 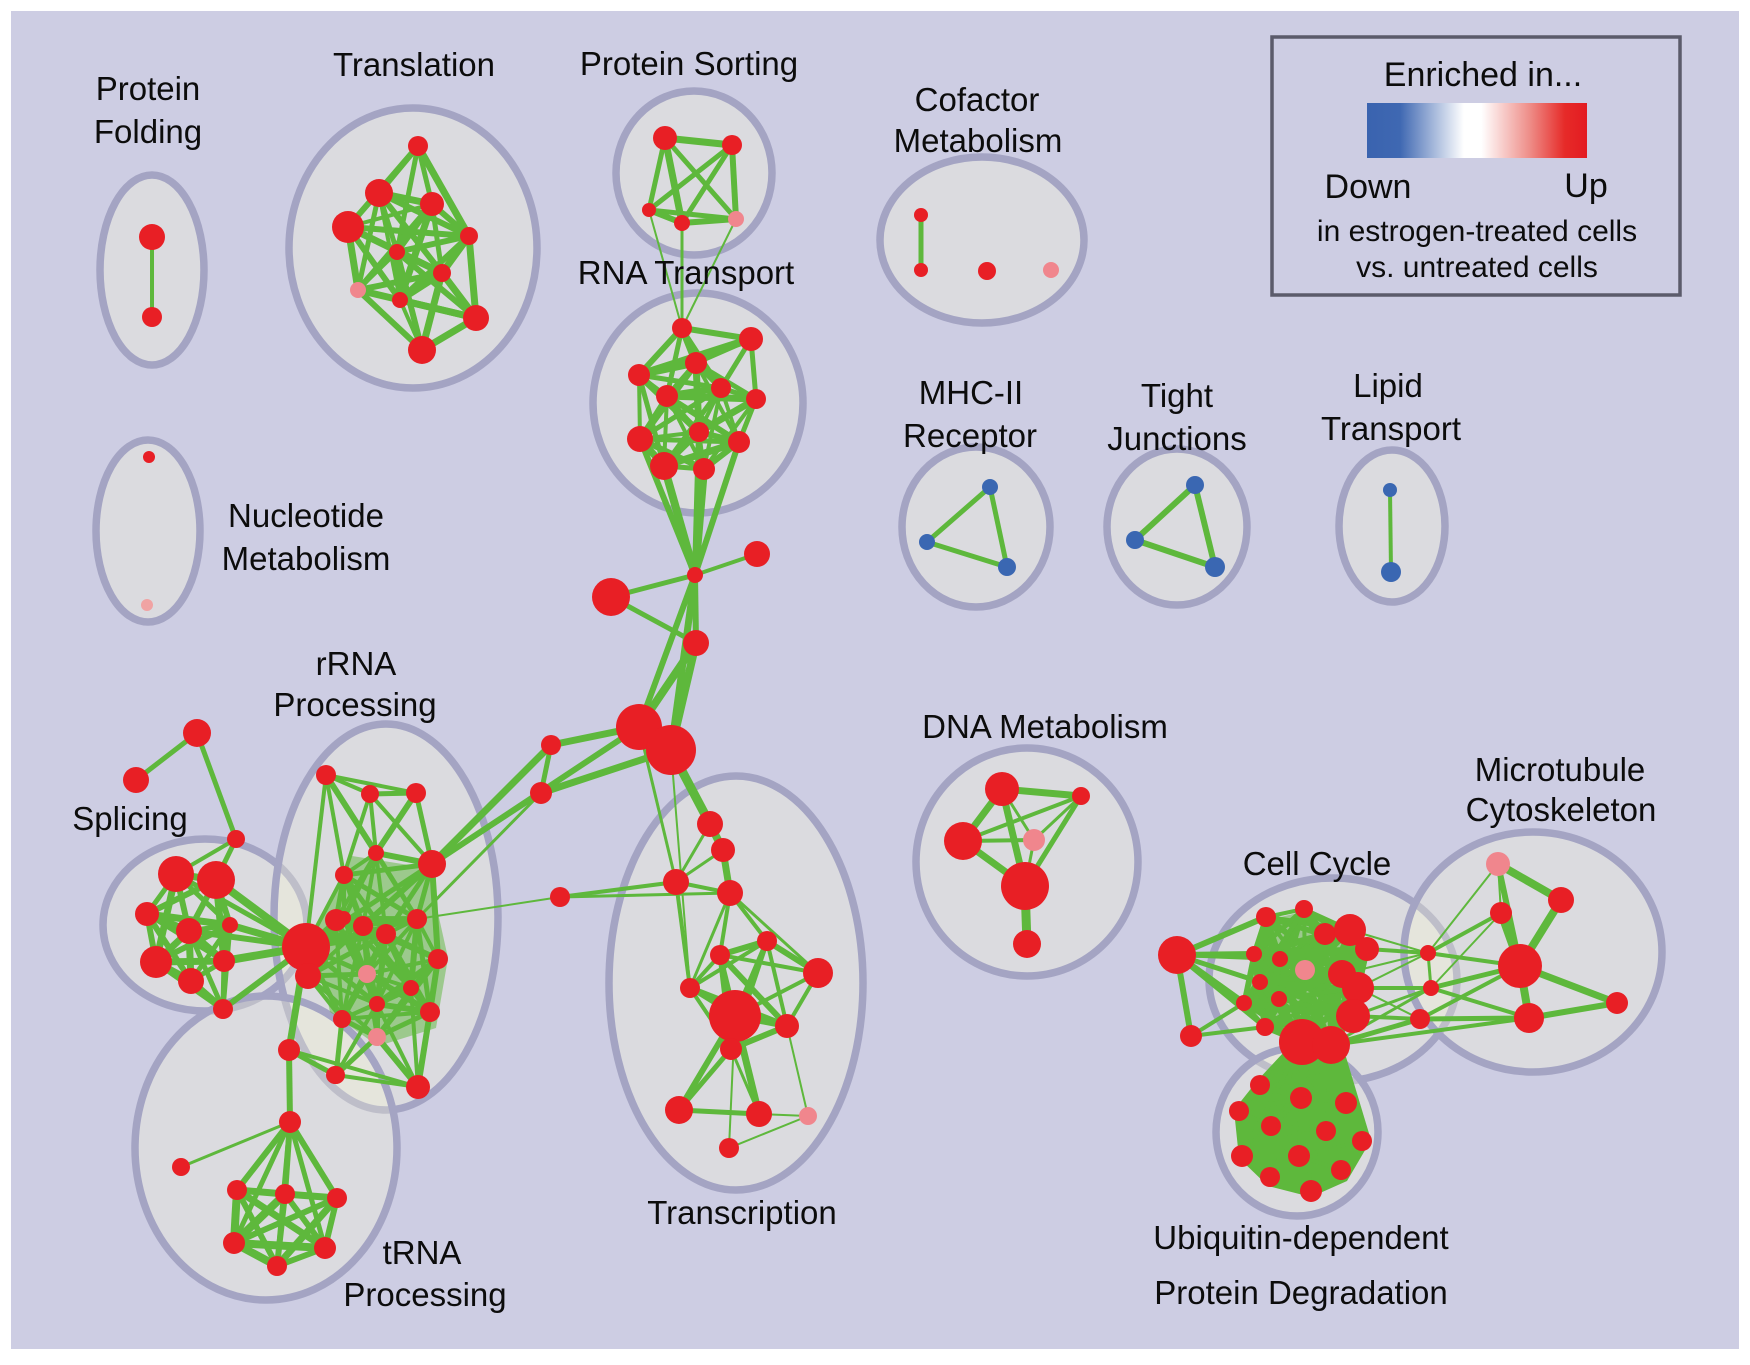 What do you see at coordinates (1561, 809) in the screenshot?
I see `svg-text: Cytoskeleton` at bounding box center [1561, 809].